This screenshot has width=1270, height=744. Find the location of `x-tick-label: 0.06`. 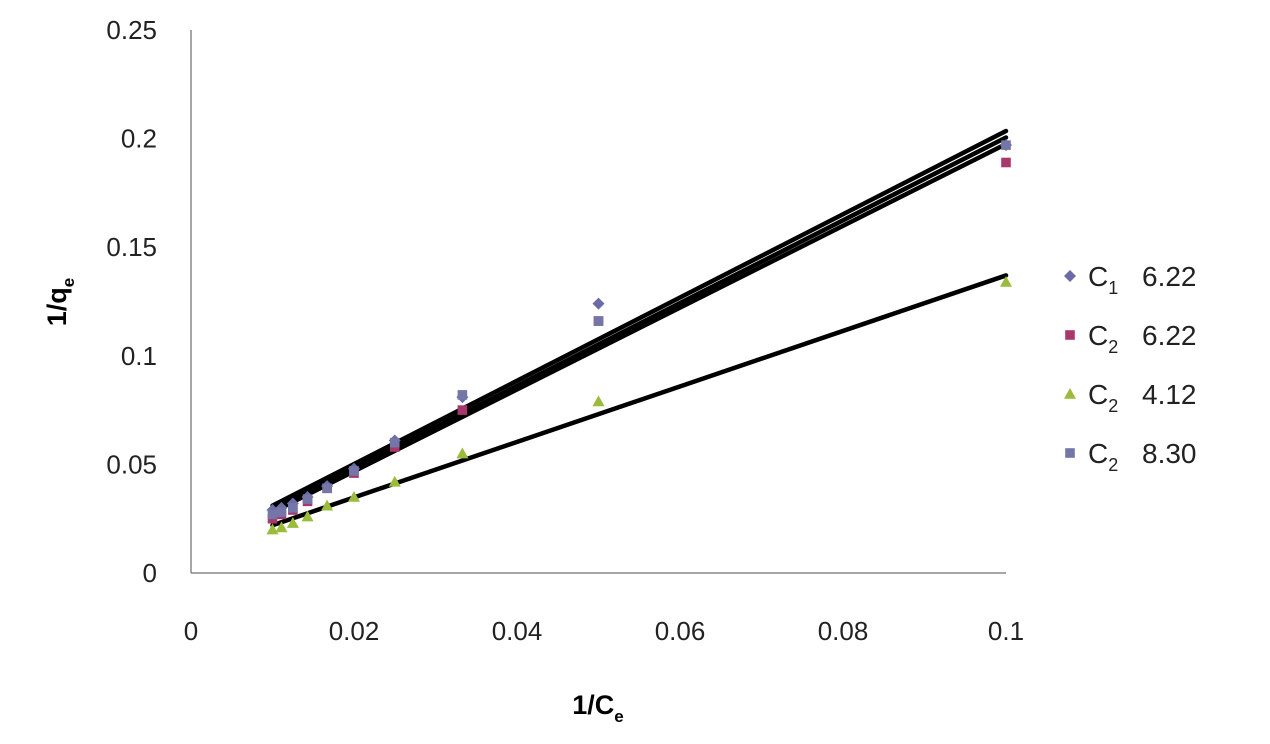

x-tick-label: 0.06 is located at coordinates (680, 631).